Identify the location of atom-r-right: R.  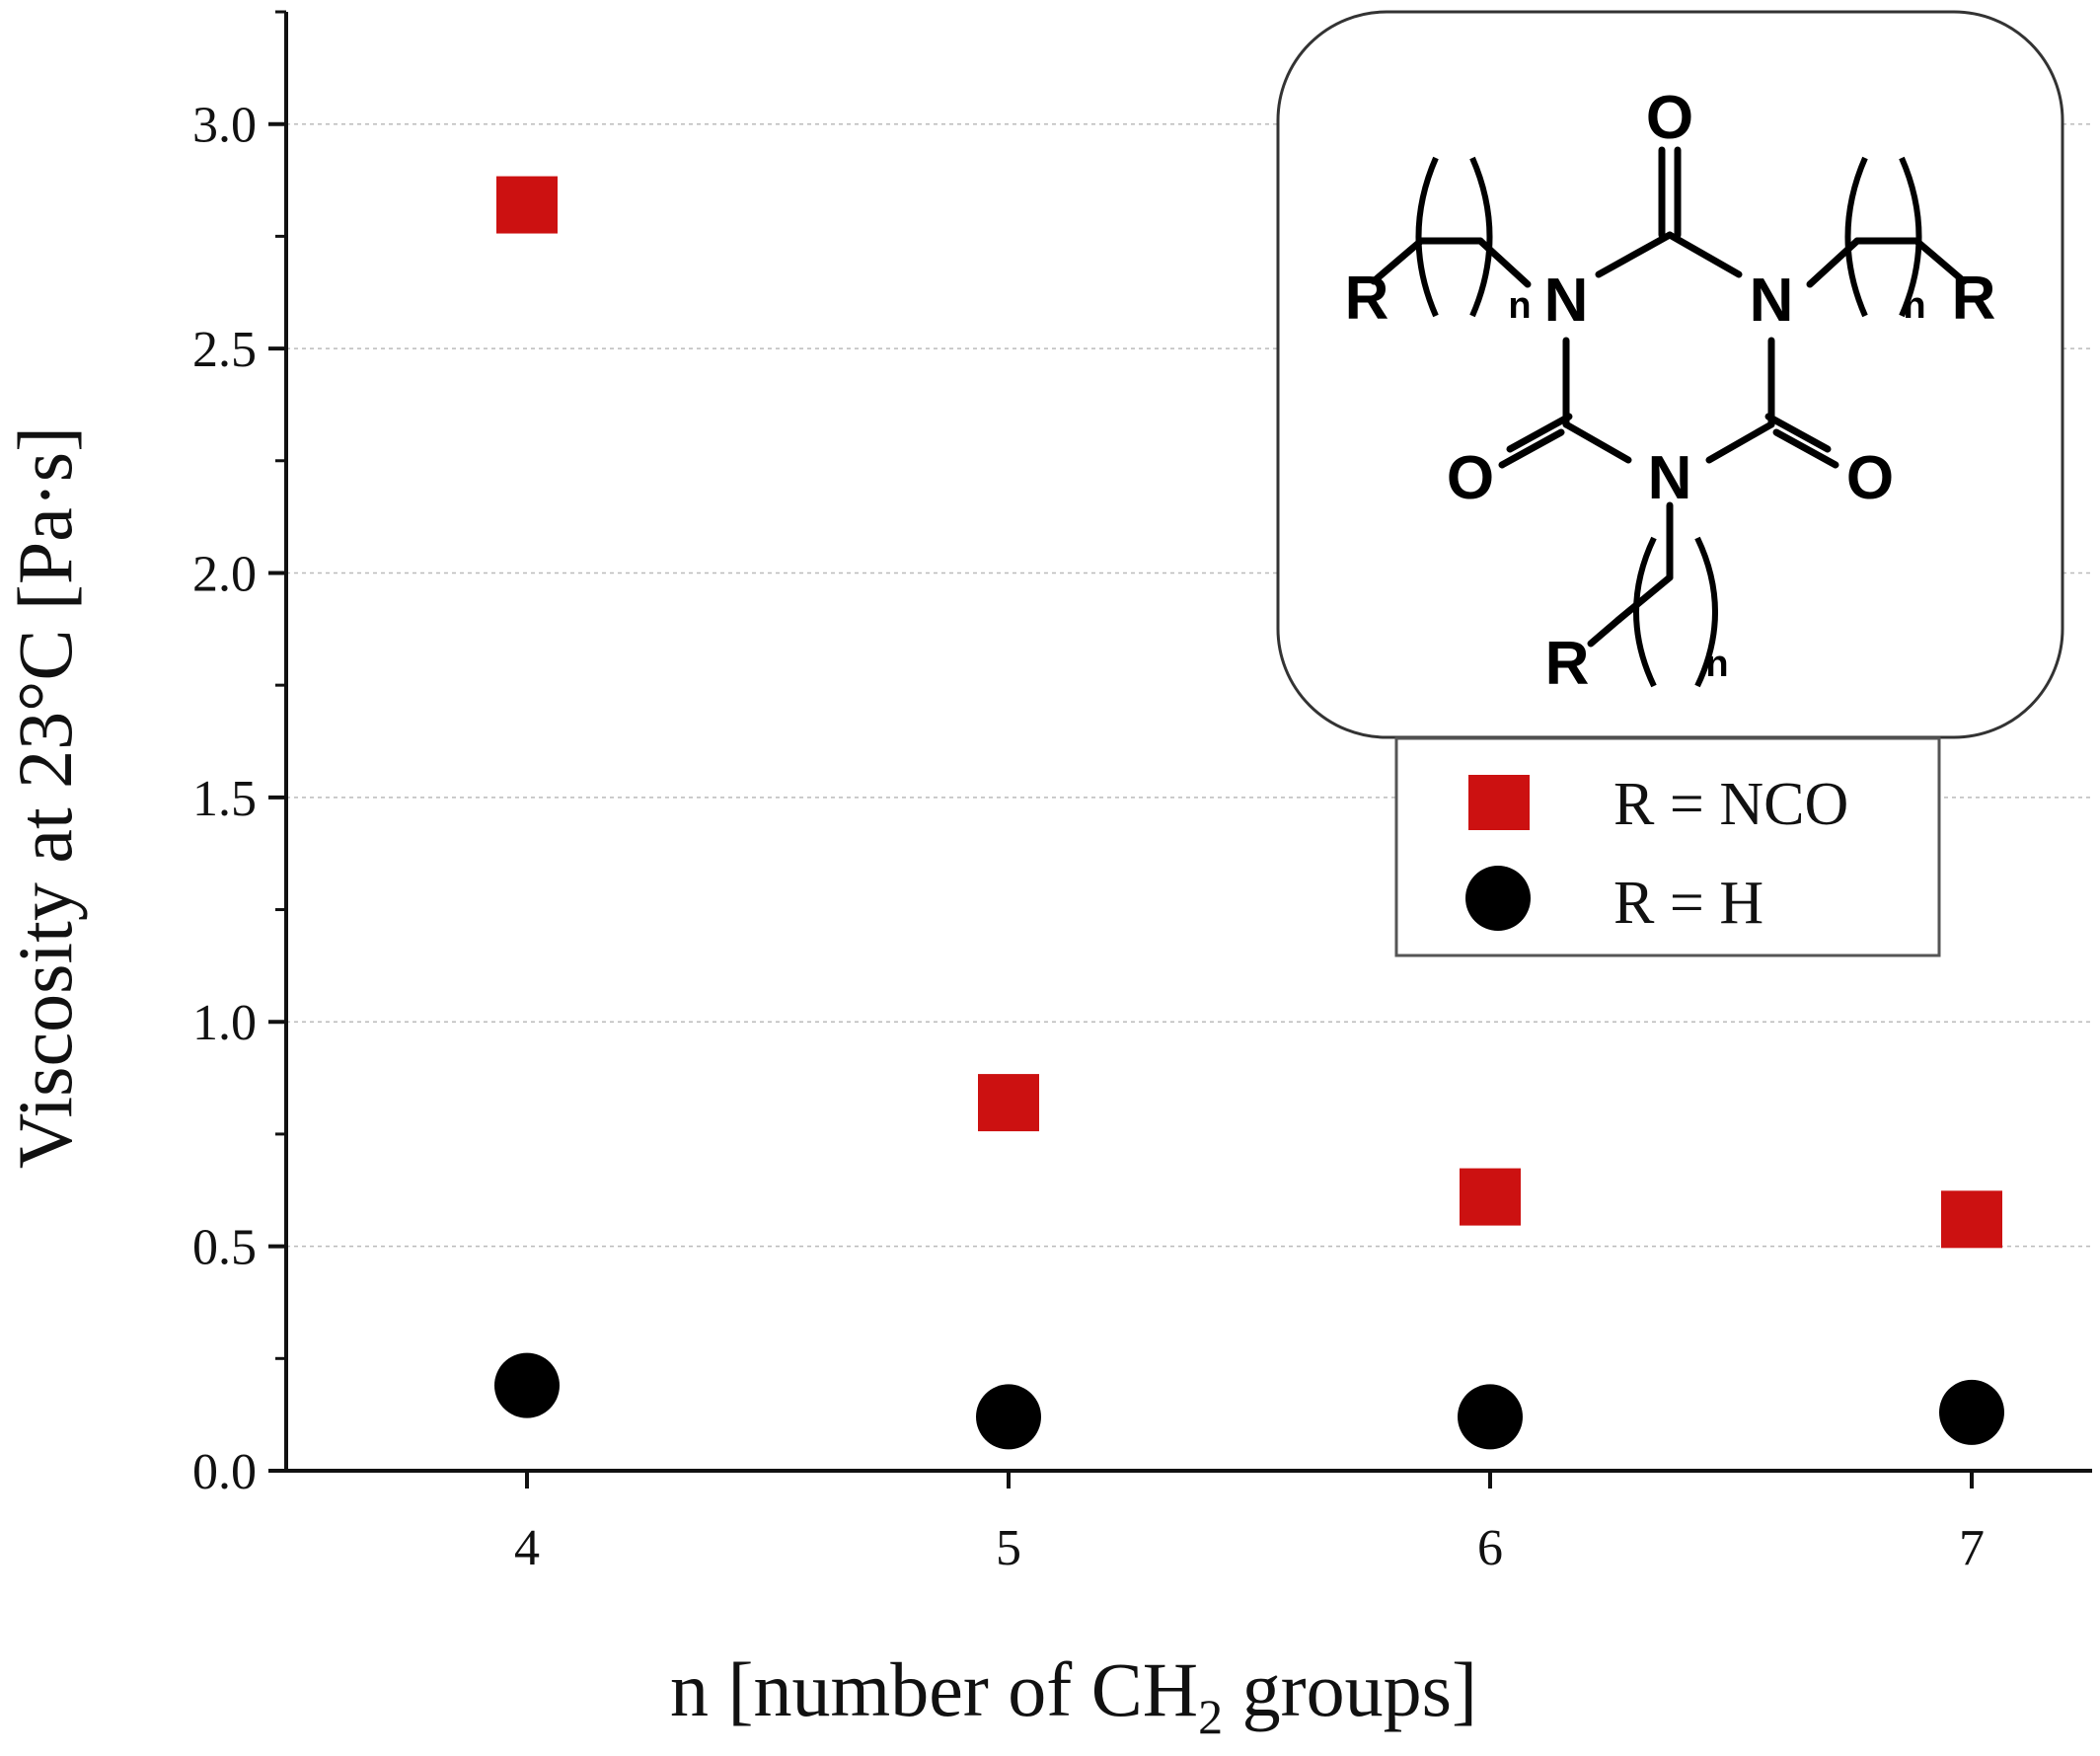
(1974, 299).